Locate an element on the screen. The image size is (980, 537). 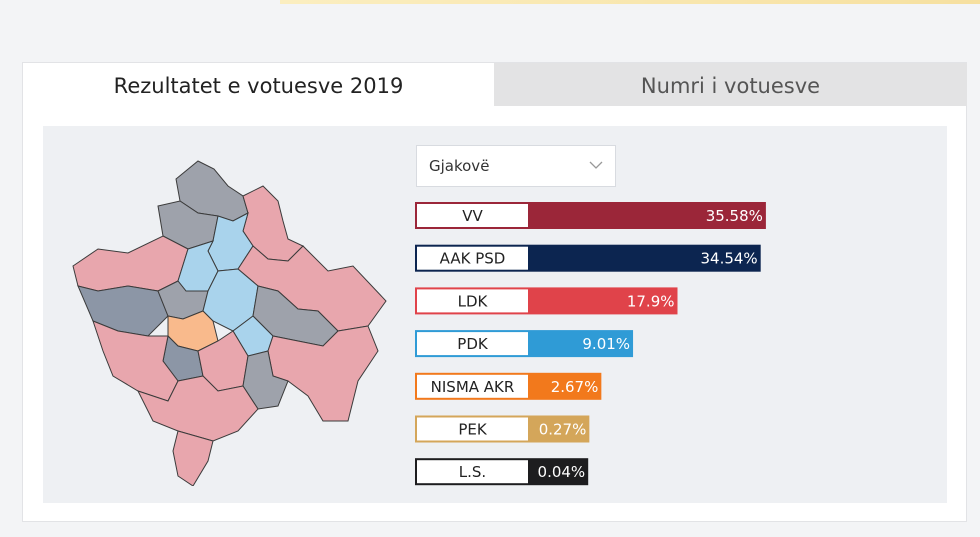
bar-label: AAK PSD is located at coordinates (473, 259).